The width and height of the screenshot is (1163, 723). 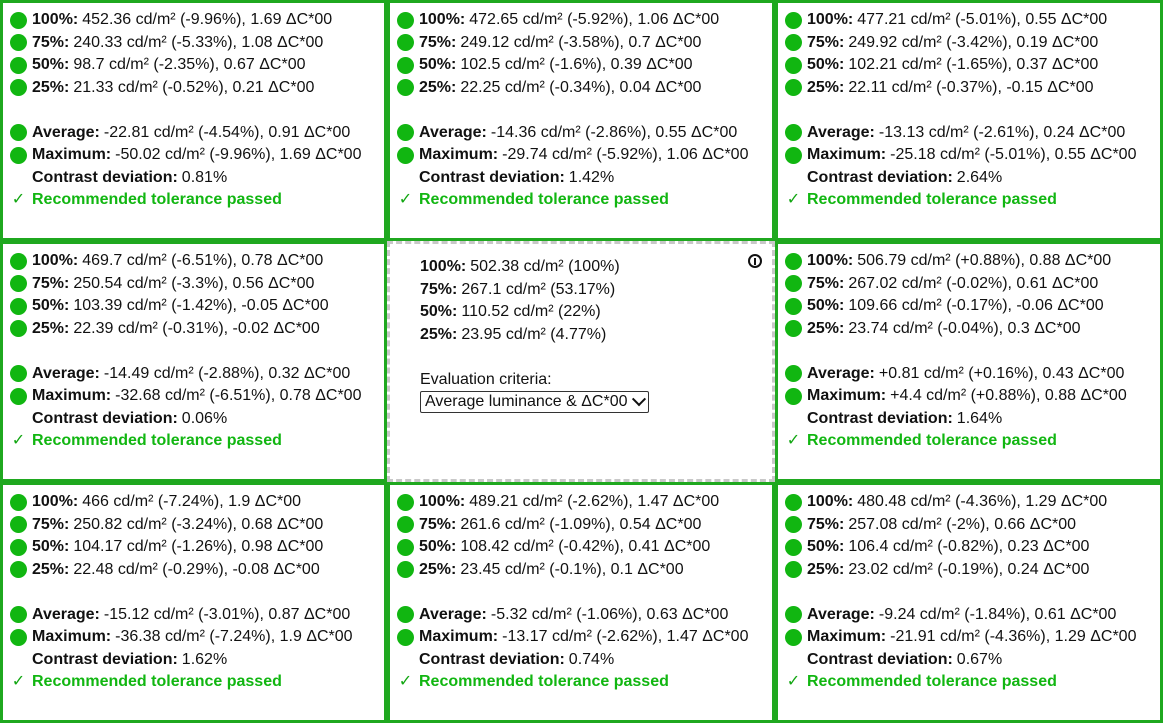 What do you see at coordinates (203, 260) in the screenshot?
I see `row-value: 469.7 cd/m² (-6.51%), 0.78 ΔC*00` at bounding box center [203, 260].